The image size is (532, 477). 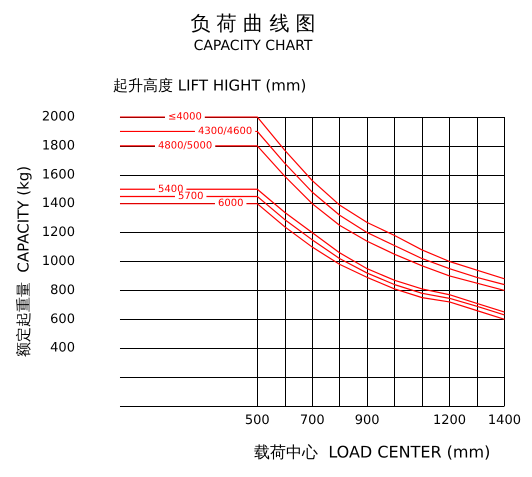 I want to click on chart-title: 负 荷 曲 线 图, so click(x=253, y=23).